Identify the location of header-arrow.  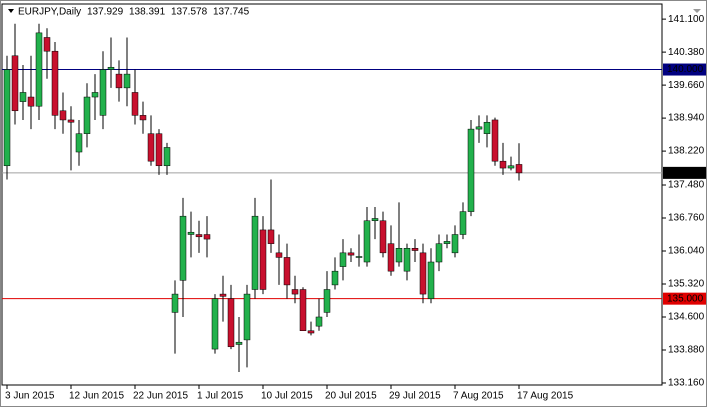
(11, 11).